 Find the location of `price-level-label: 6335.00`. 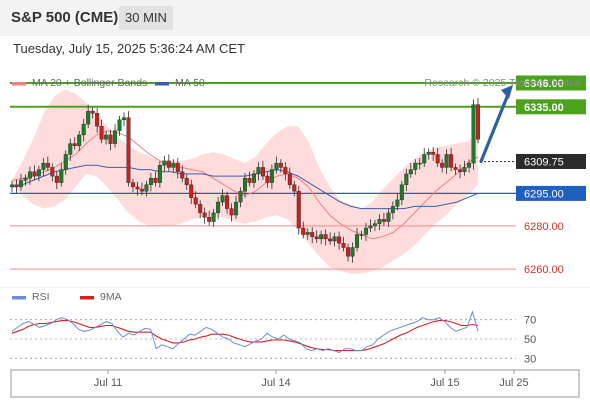

price-level-label: 6335.00 is located at coordinates (544, 108).